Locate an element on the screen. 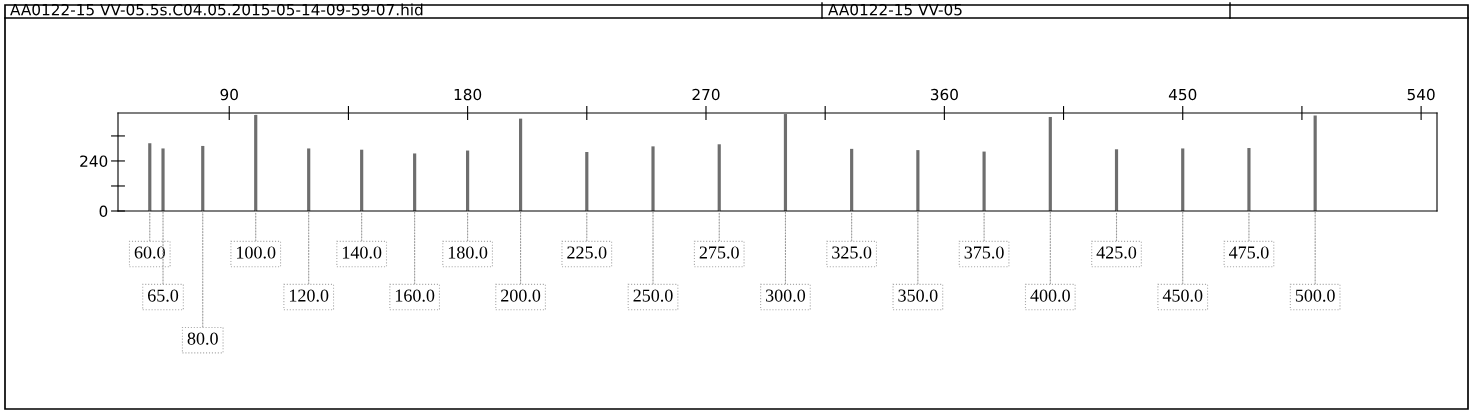  x-tick-label: 90 is located at coordinates (229, 94).